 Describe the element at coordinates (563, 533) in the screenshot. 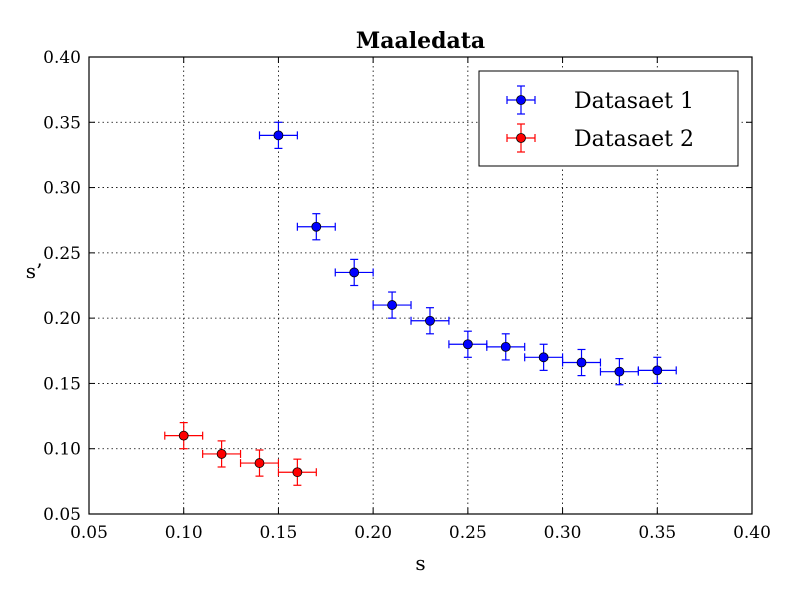

I see `x-tick-label: 0.30` at that location.